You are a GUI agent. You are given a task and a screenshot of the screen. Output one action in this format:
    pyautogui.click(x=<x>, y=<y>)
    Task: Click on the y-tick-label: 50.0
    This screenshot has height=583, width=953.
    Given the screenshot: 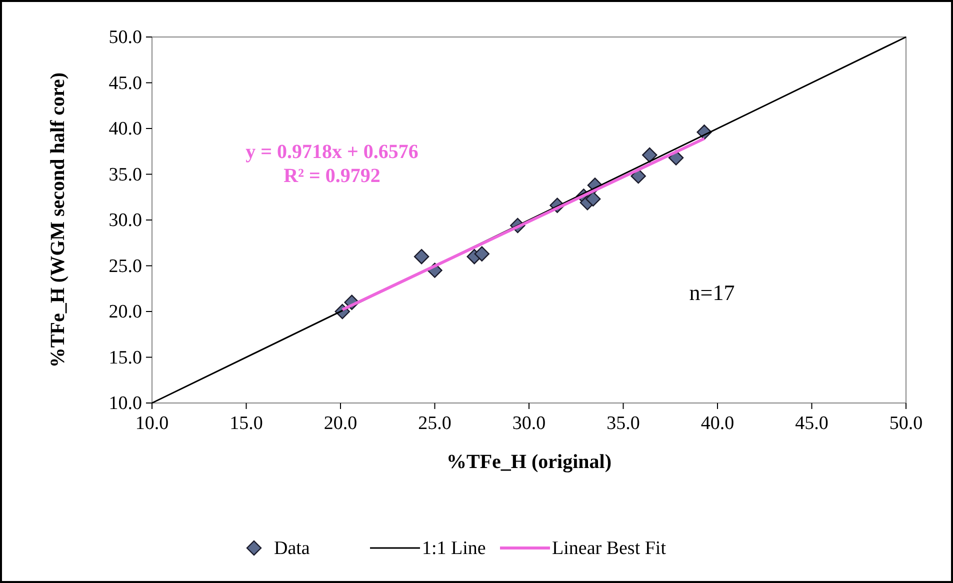 What is the action you would take?
    pyautogui.click(x=125, y=37)
    